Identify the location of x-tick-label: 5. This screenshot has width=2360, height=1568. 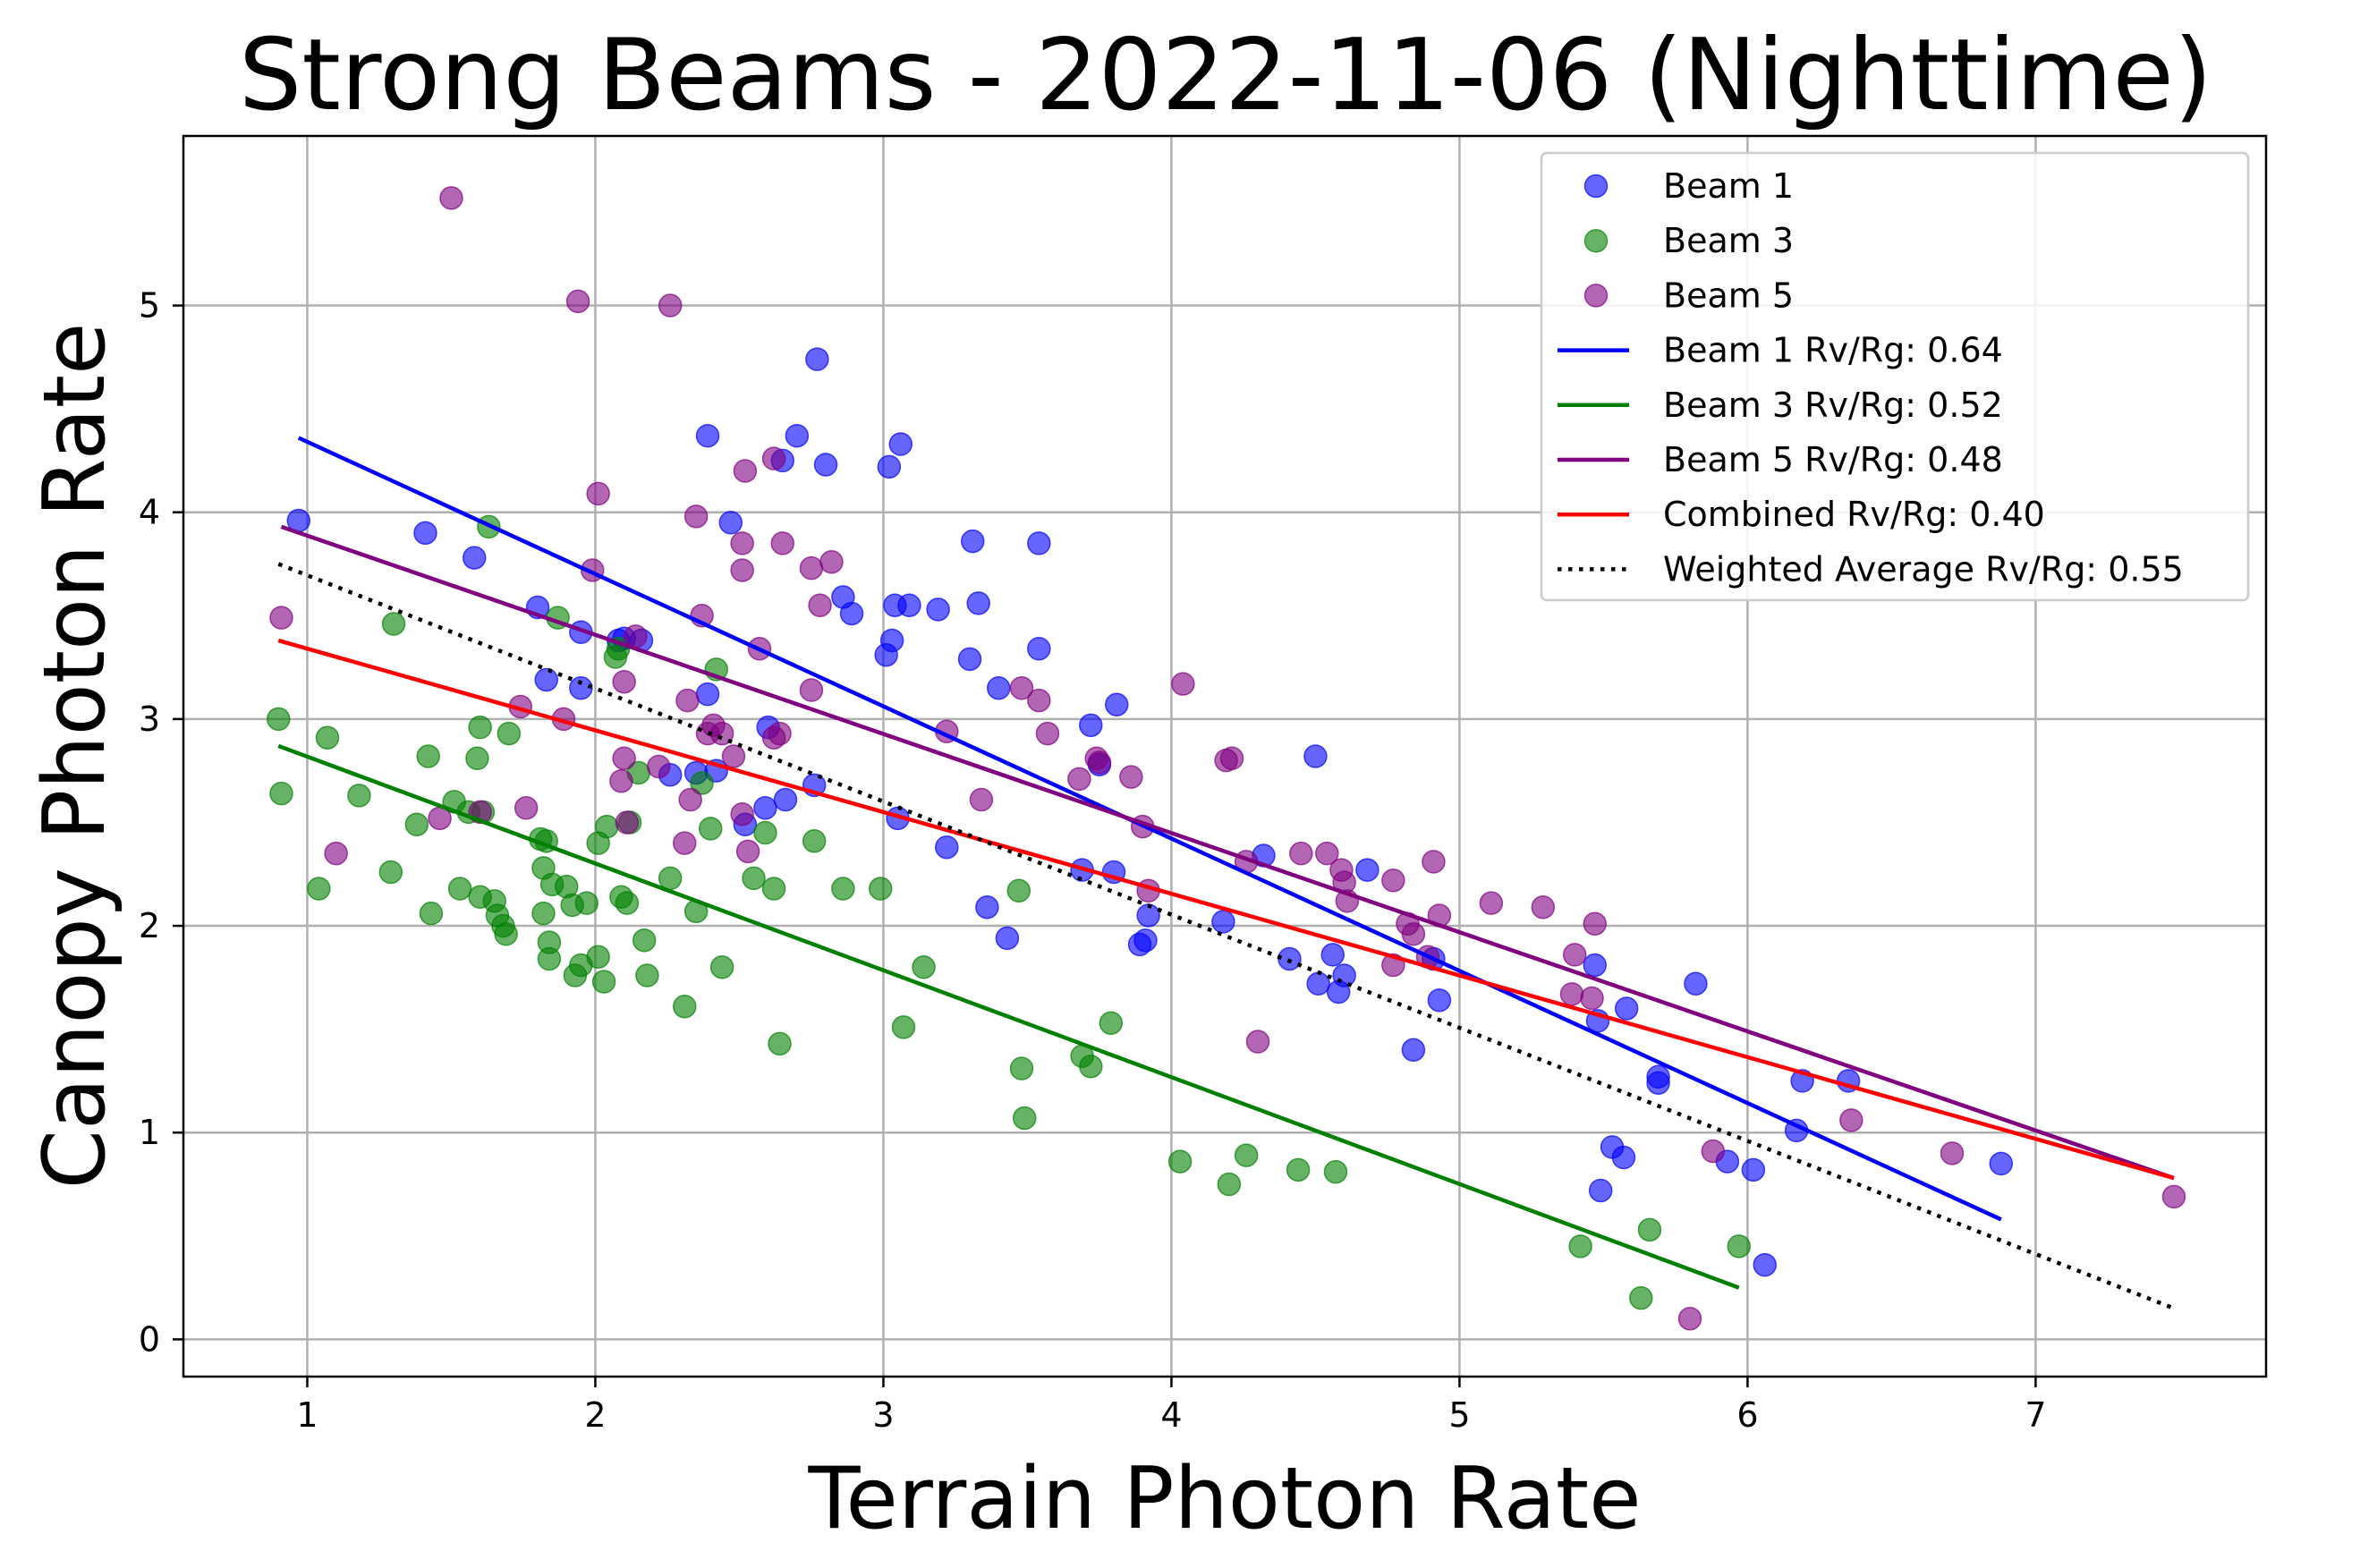
(1459, 1415).